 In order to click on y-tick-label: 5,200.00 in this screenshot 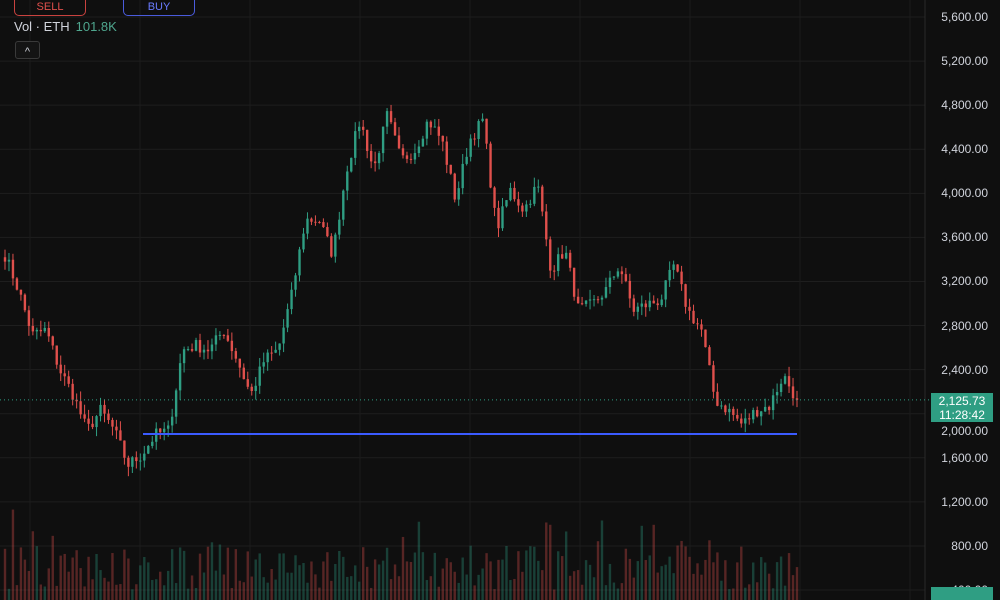, I will do `click(964, 61)`.